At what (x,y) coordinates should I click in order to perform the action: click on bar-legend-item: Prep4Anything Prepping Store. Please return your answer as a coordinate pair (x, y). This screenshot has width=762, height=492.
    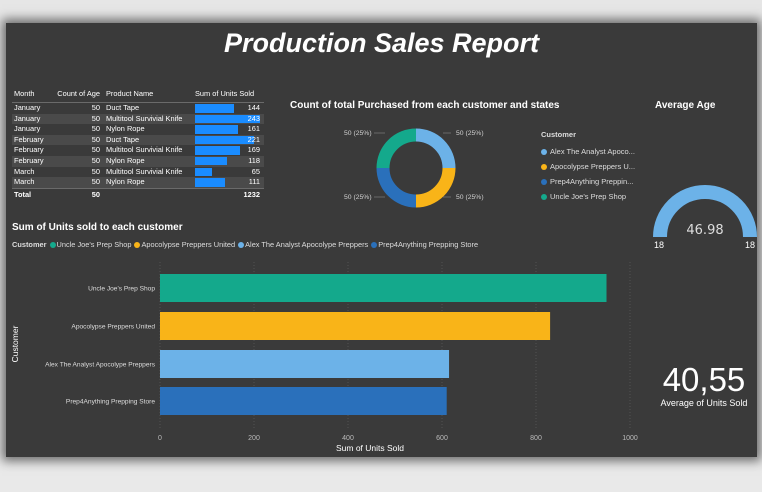
    Looking at the image, I should click on (424, 244).